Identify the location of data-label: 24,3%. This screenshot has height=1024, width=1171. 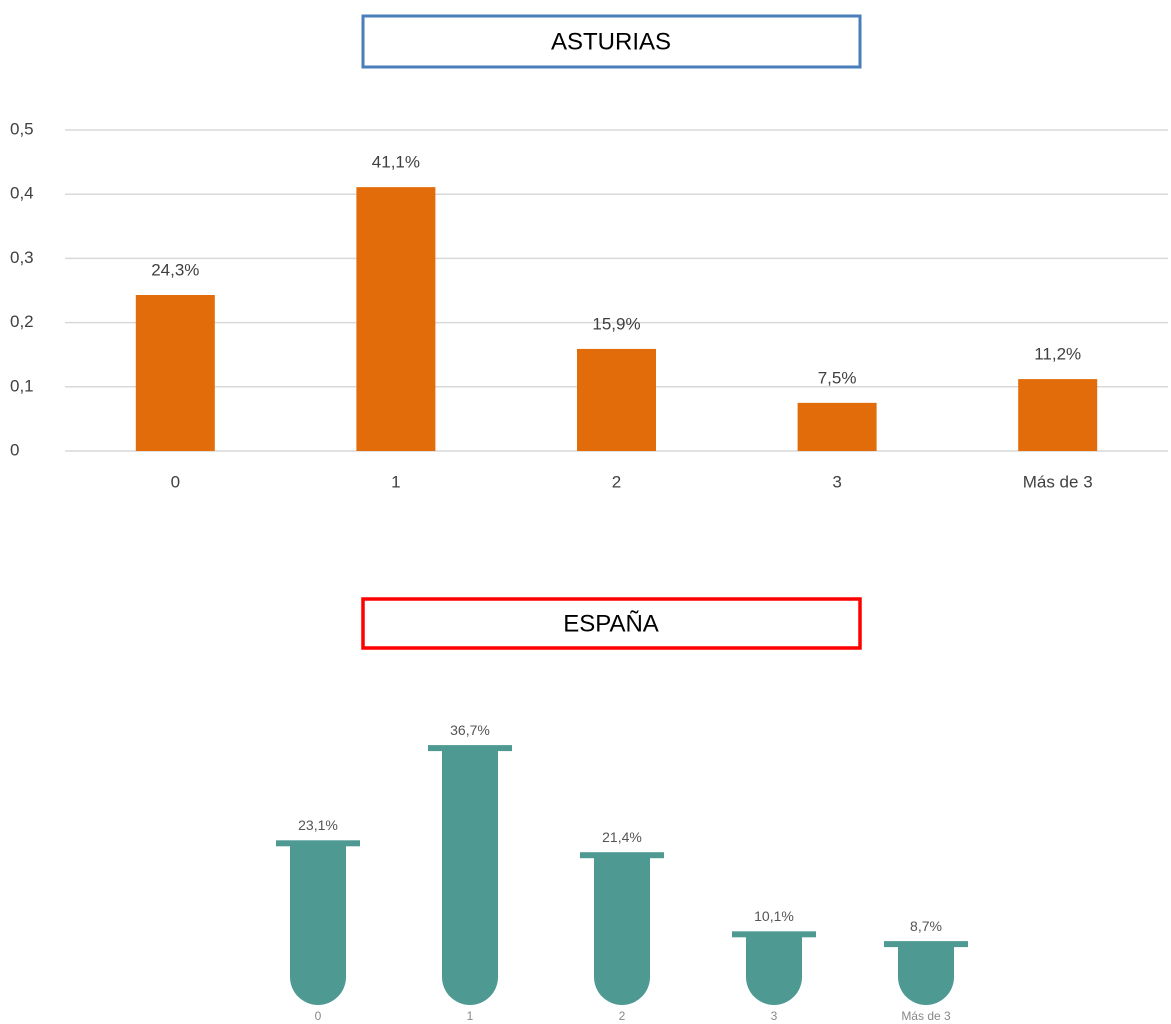
(175, 269).